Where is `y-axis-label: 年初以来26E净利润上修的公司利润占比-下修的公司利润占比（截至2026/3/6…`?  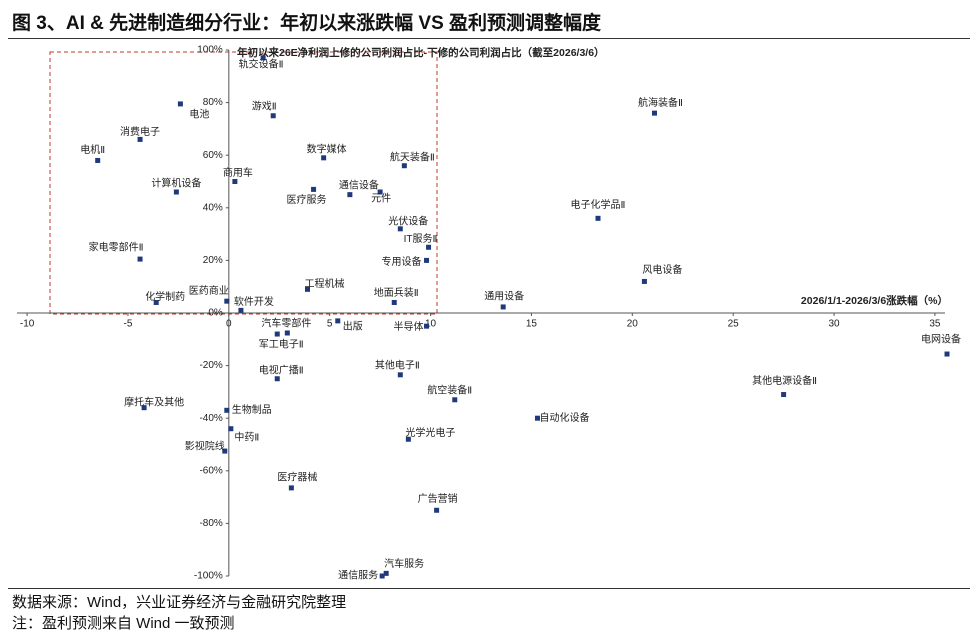
y-axis-label: 年初以来26E净利润上修的公司利润占比-下修的公司利润占比（截至2026/3/6… is located at coordinates (421, 52).